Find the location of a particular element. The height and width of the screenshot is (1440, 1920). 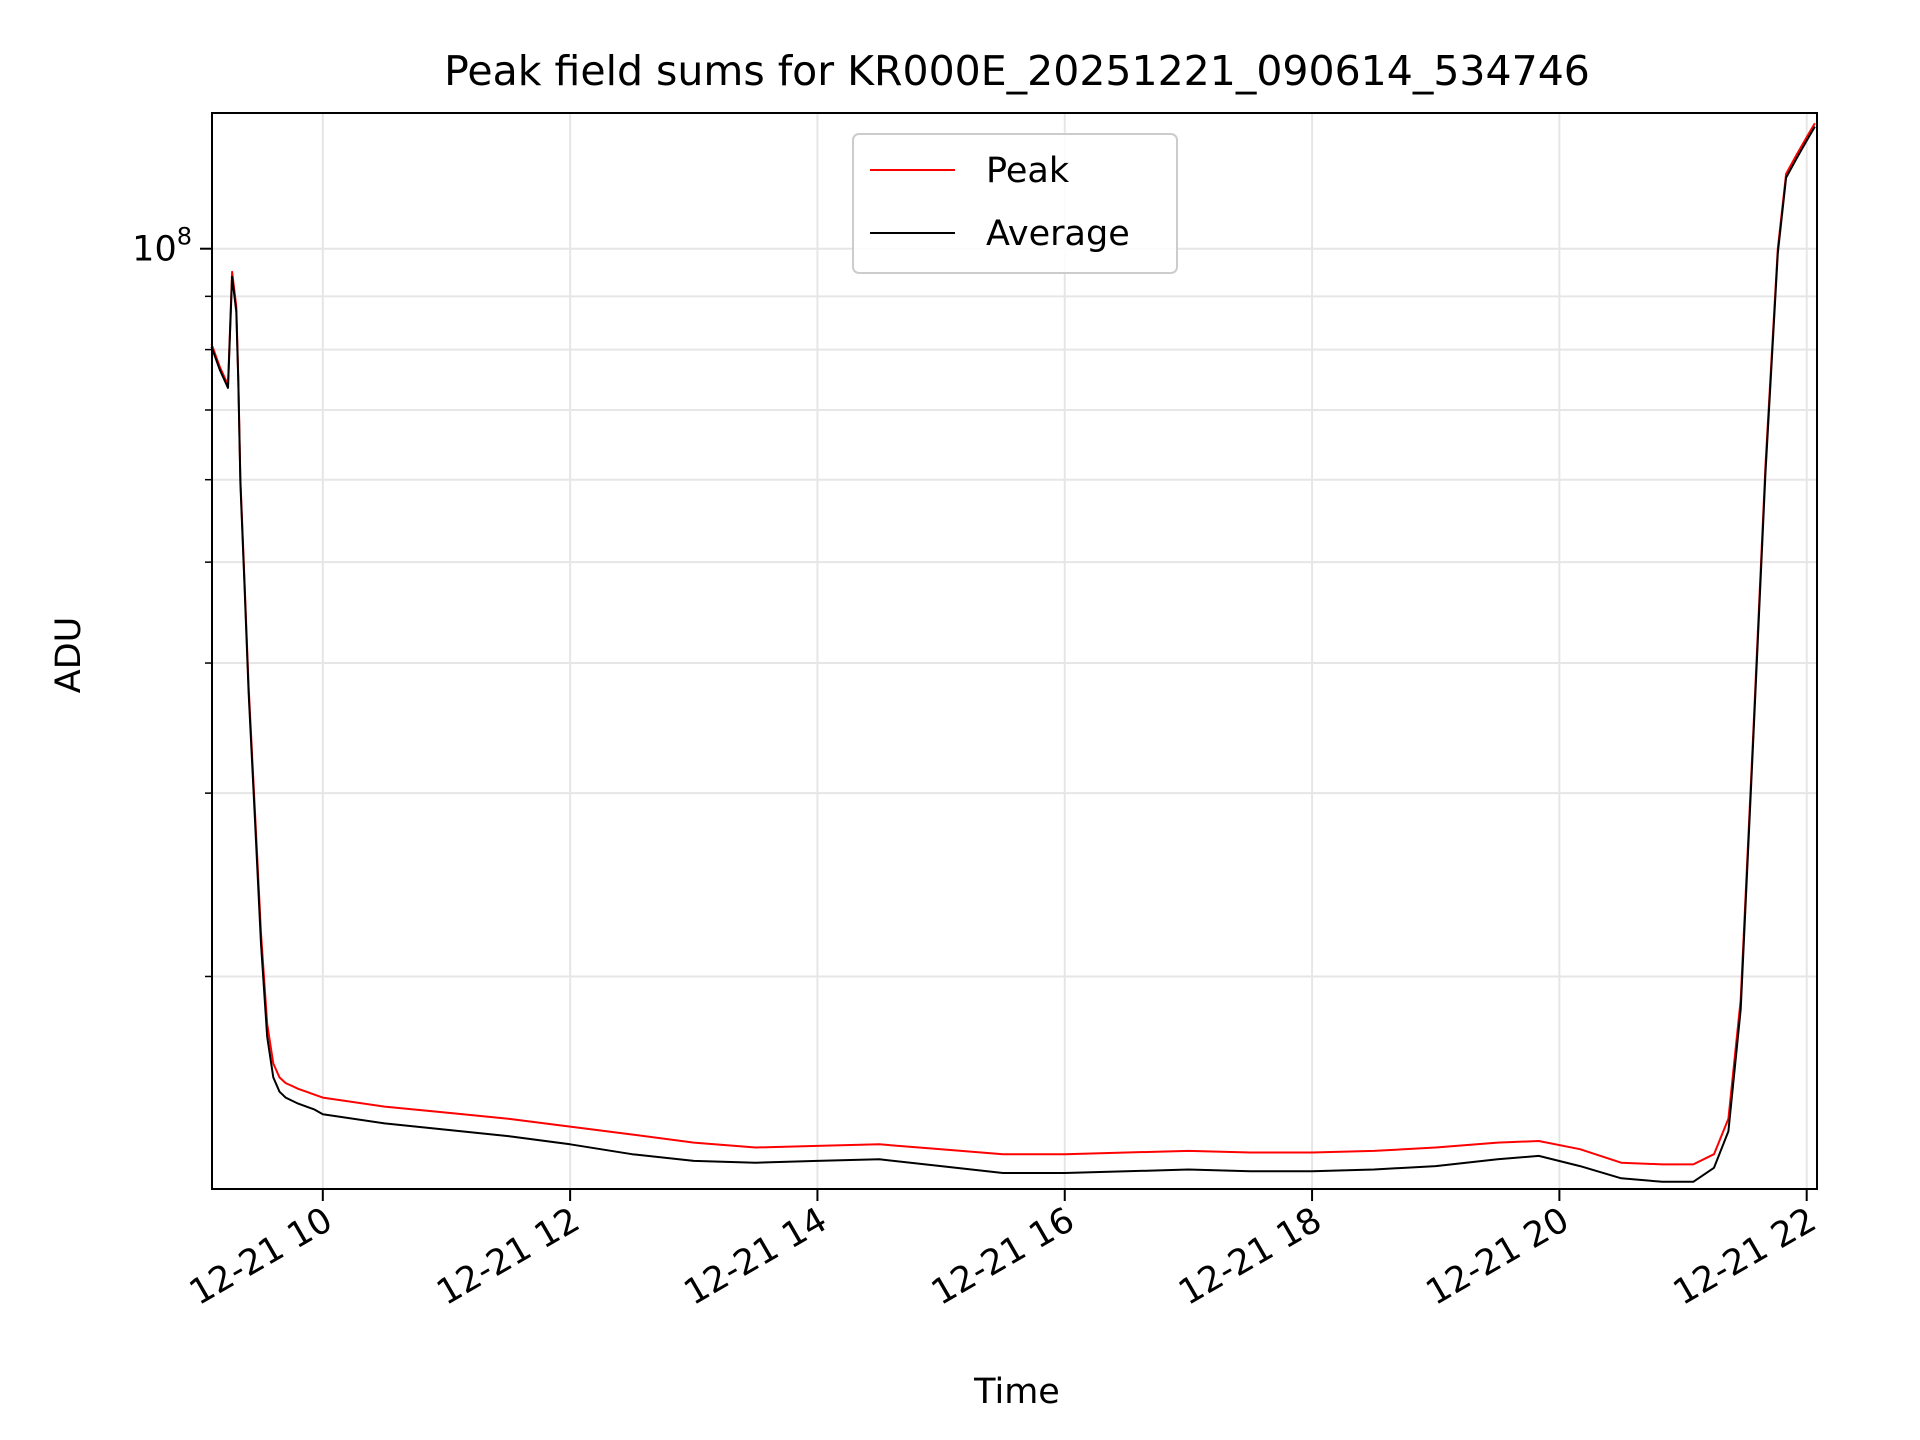

legend: Peak Average is located at coordinates (1015, 203).